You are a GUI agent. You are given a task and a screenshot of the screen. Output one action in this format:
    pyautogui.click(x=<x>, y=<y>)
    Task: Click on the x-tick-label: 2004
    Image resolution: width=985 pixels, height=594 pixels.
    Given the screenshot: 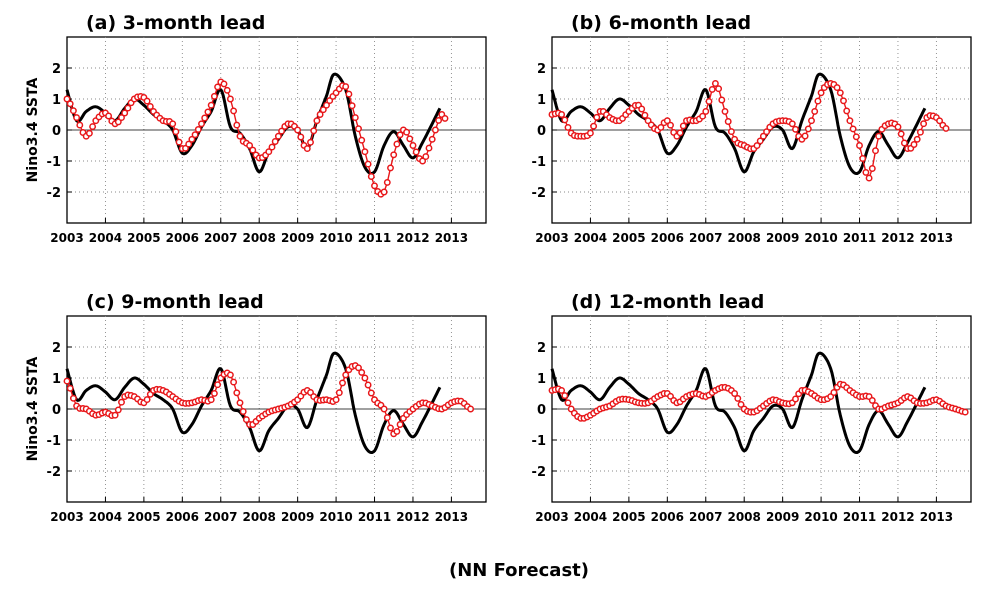 What is the action you would take?
    pyautogui.click(x=105, y=238)
    